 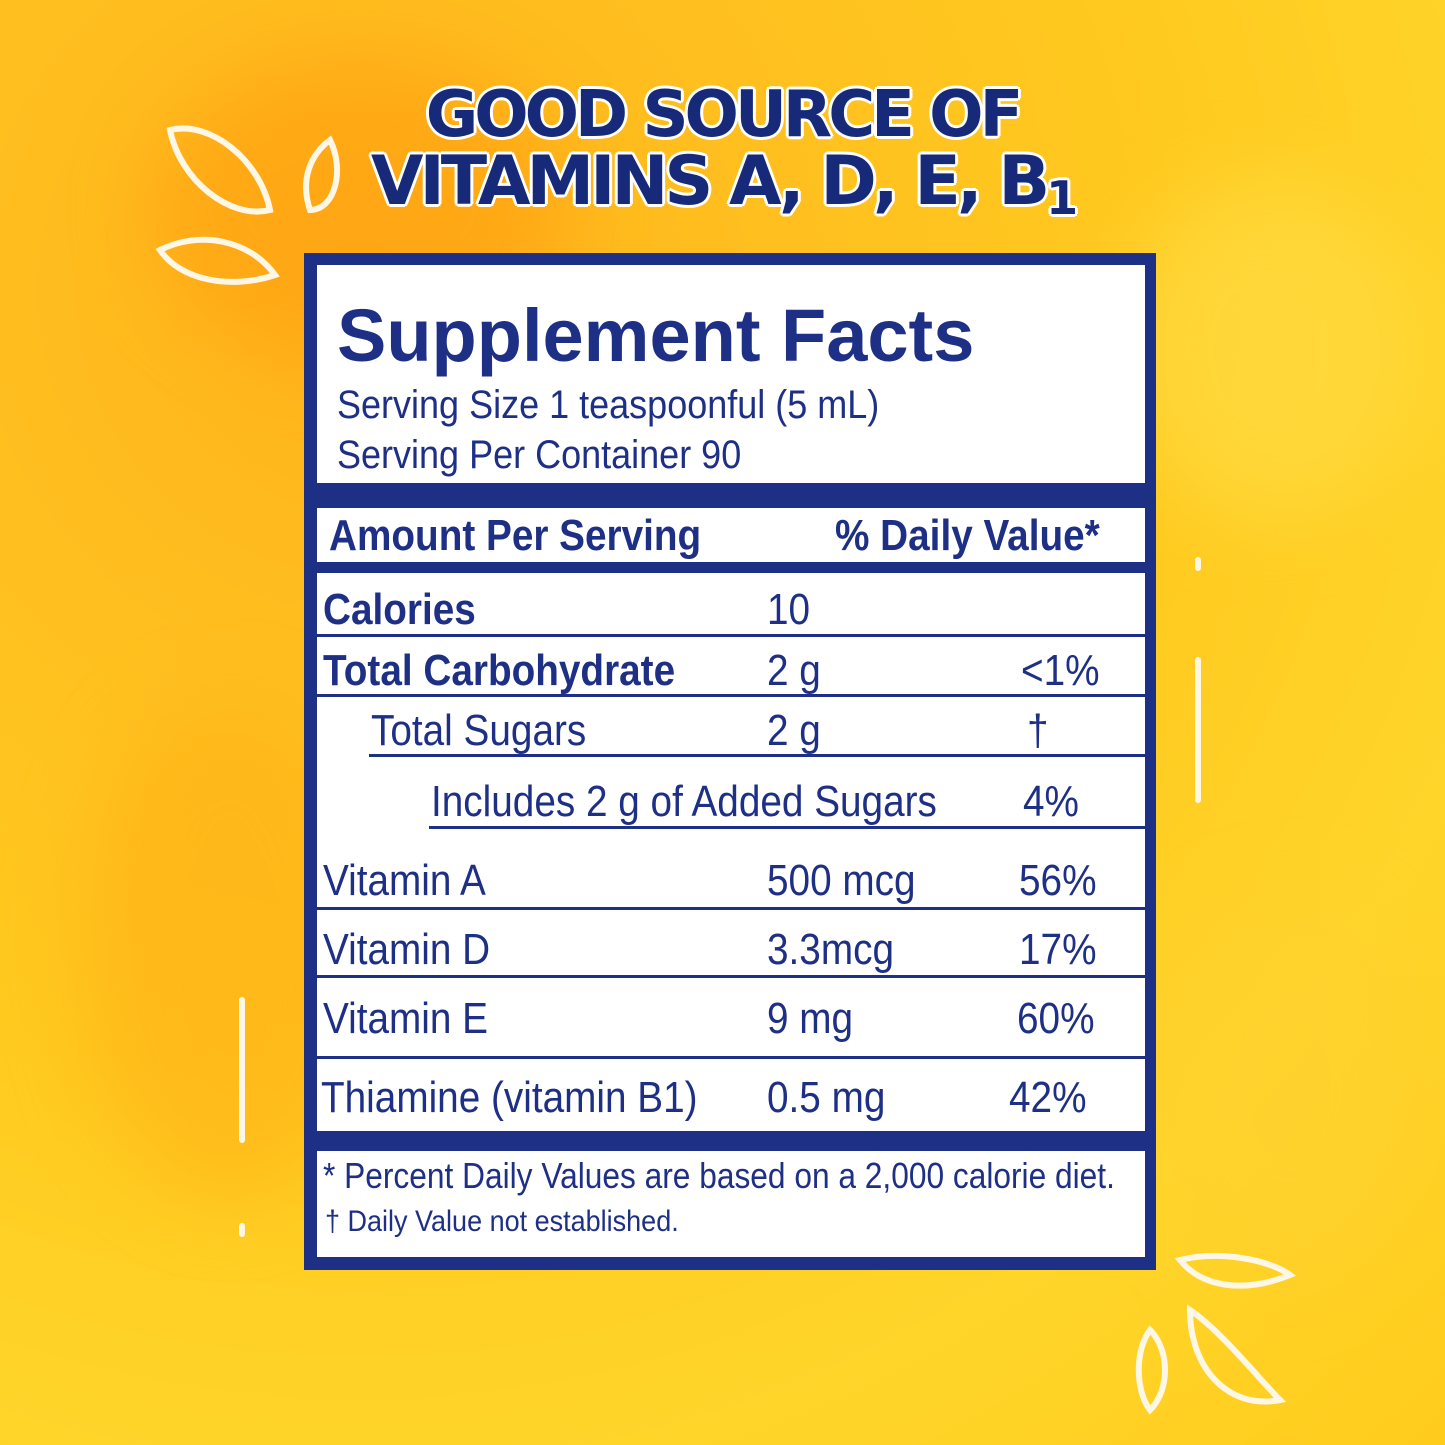 What do you see at coordinates (731, 535) in the screenshot?
I see `column-header-row: Amount Per Serving % Daily Value*` at bounding box center [731, 535].